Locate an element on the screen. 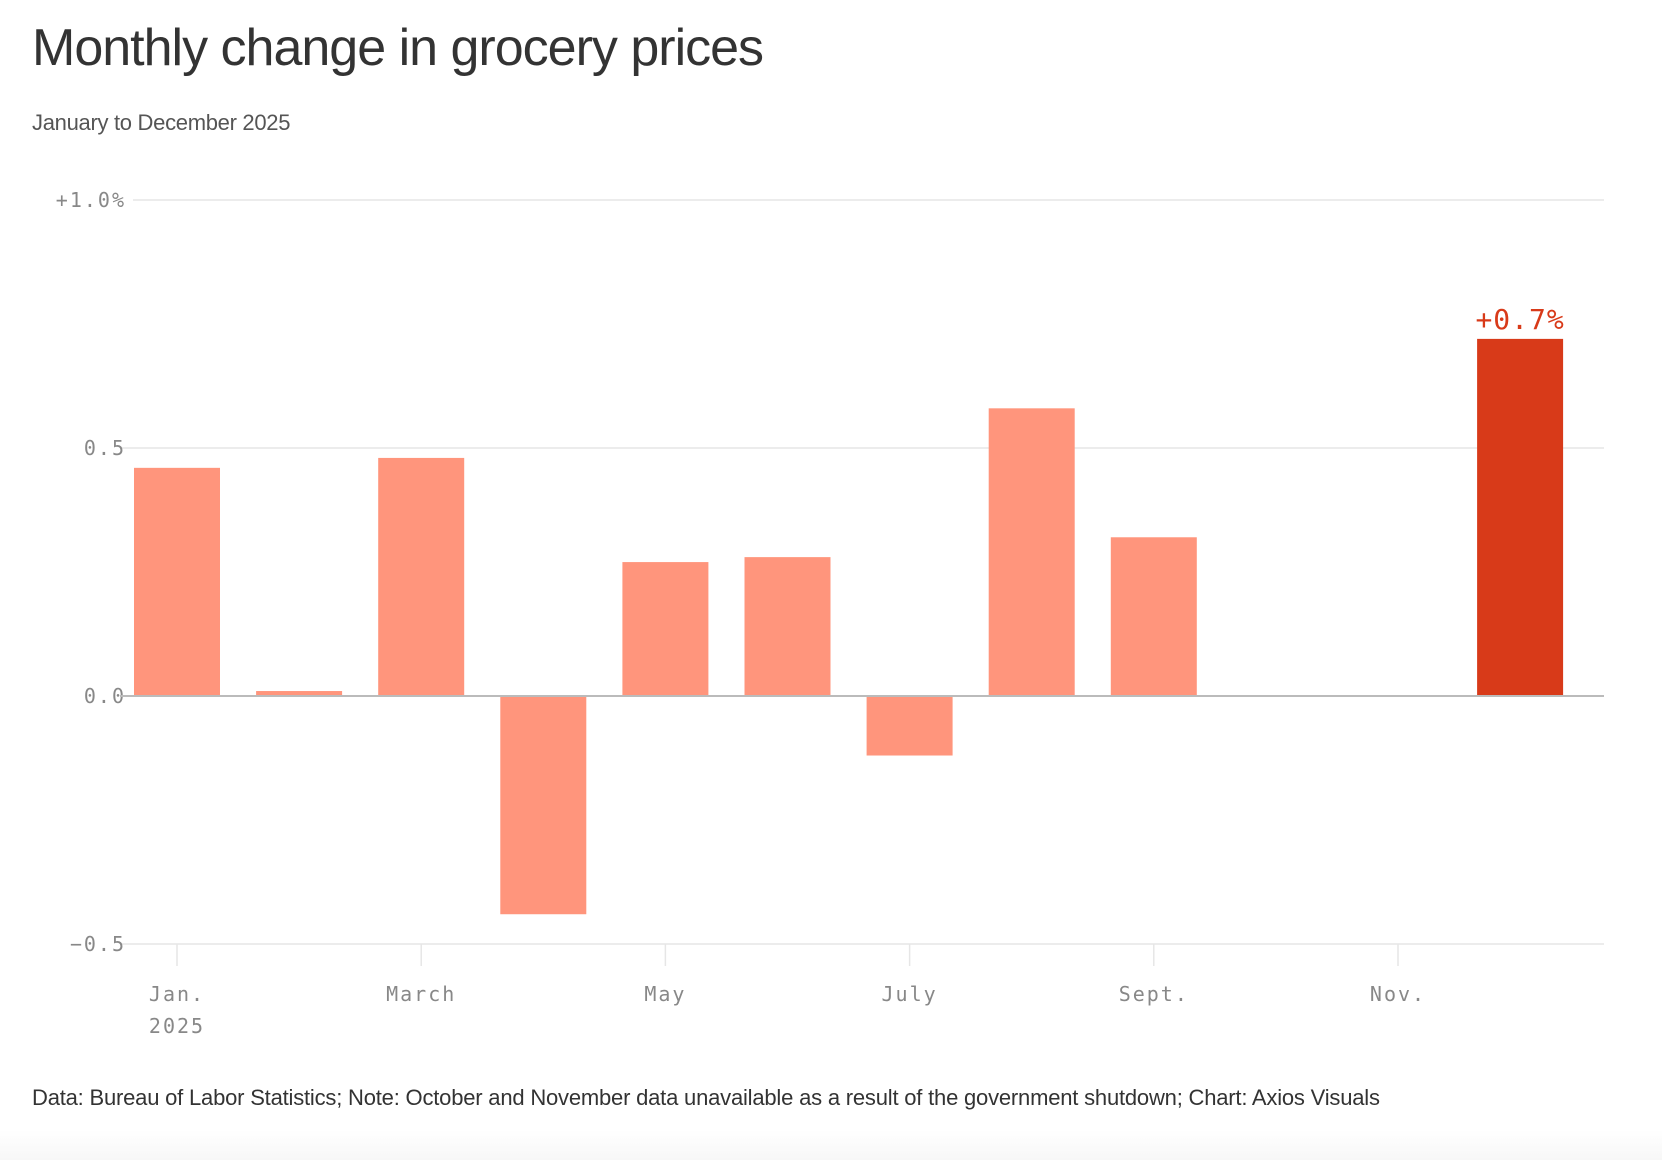  bar-june is located at coordinates (787, 626).